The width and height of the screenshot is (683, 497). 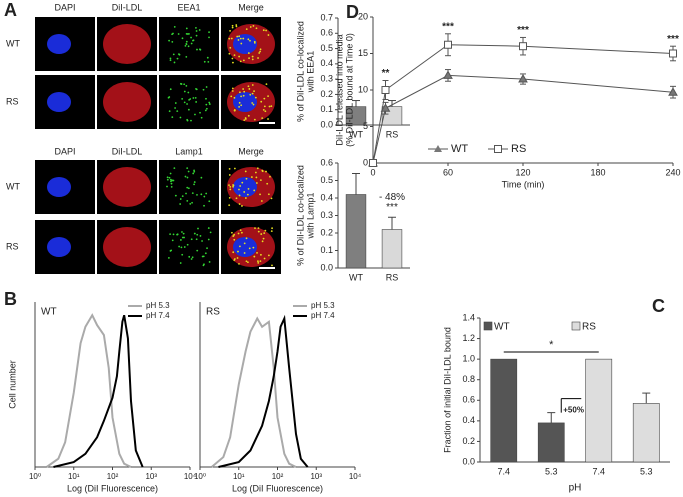 What do you see at coordinates (551, 417) in the screenshot?
I see `error-bar` at bounding box center [551, 417].